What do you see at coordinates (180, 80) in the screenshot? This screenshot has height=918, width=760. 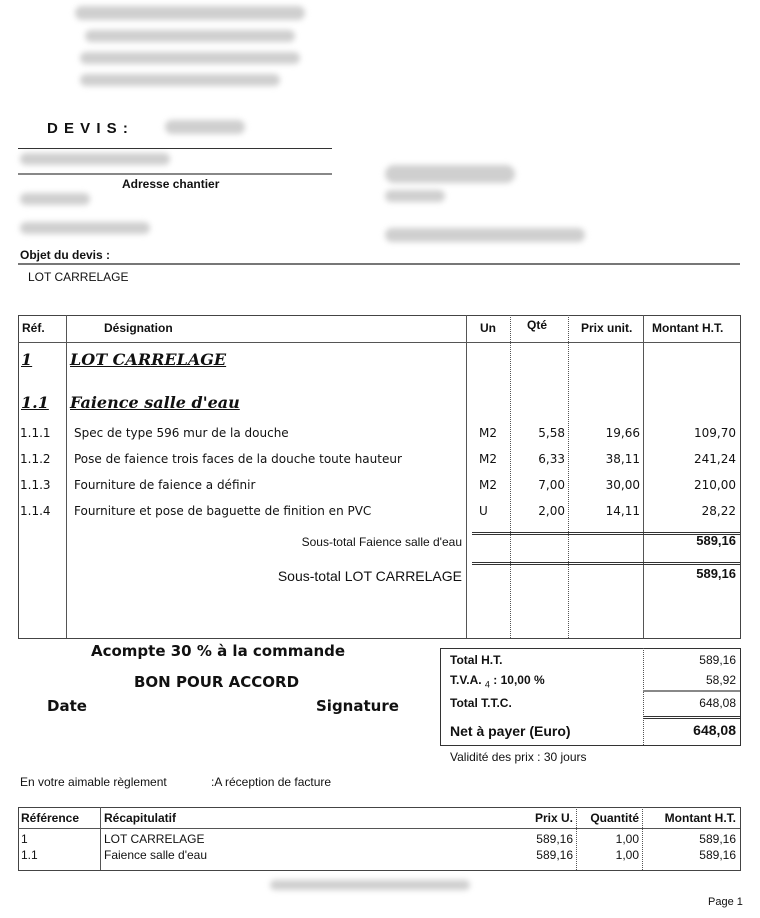 I see `redacted-contact` at bounding box center [180, 80].